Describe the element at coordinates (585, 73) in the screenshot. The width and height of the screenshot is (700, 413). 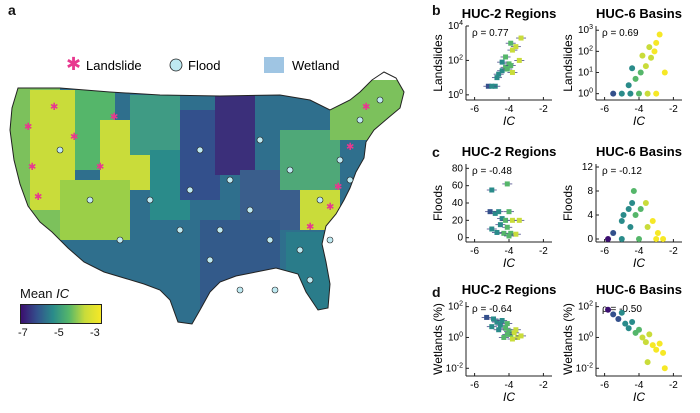
I see `tick-label: 10¹` at that location.